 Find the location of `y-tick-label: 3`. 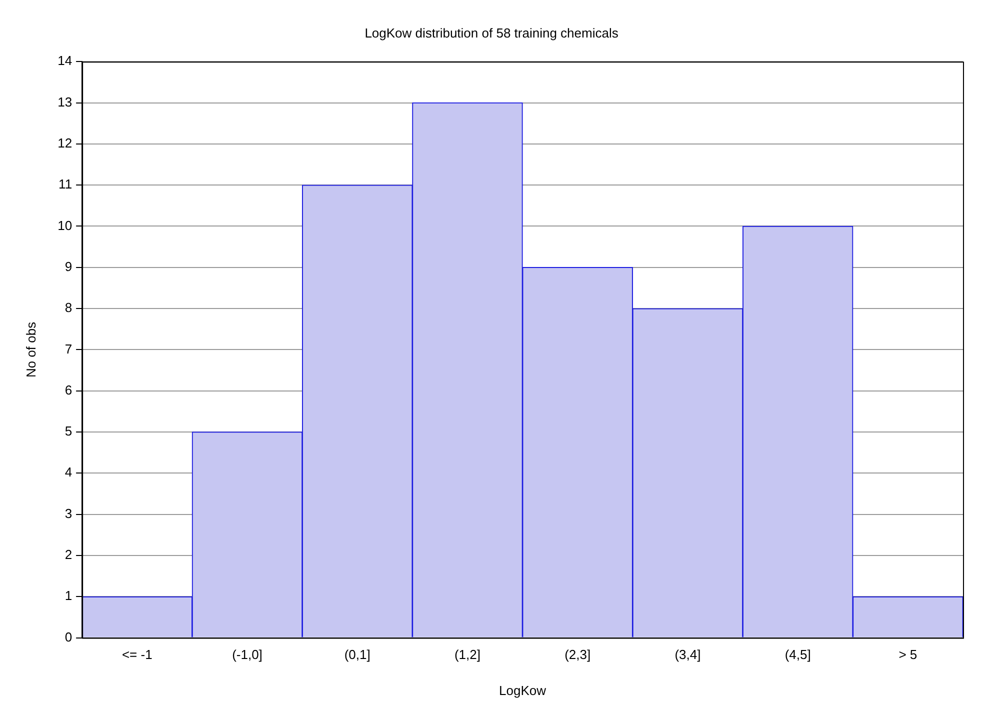

y-tick-label: 3 is located at coordinates (68, 513).